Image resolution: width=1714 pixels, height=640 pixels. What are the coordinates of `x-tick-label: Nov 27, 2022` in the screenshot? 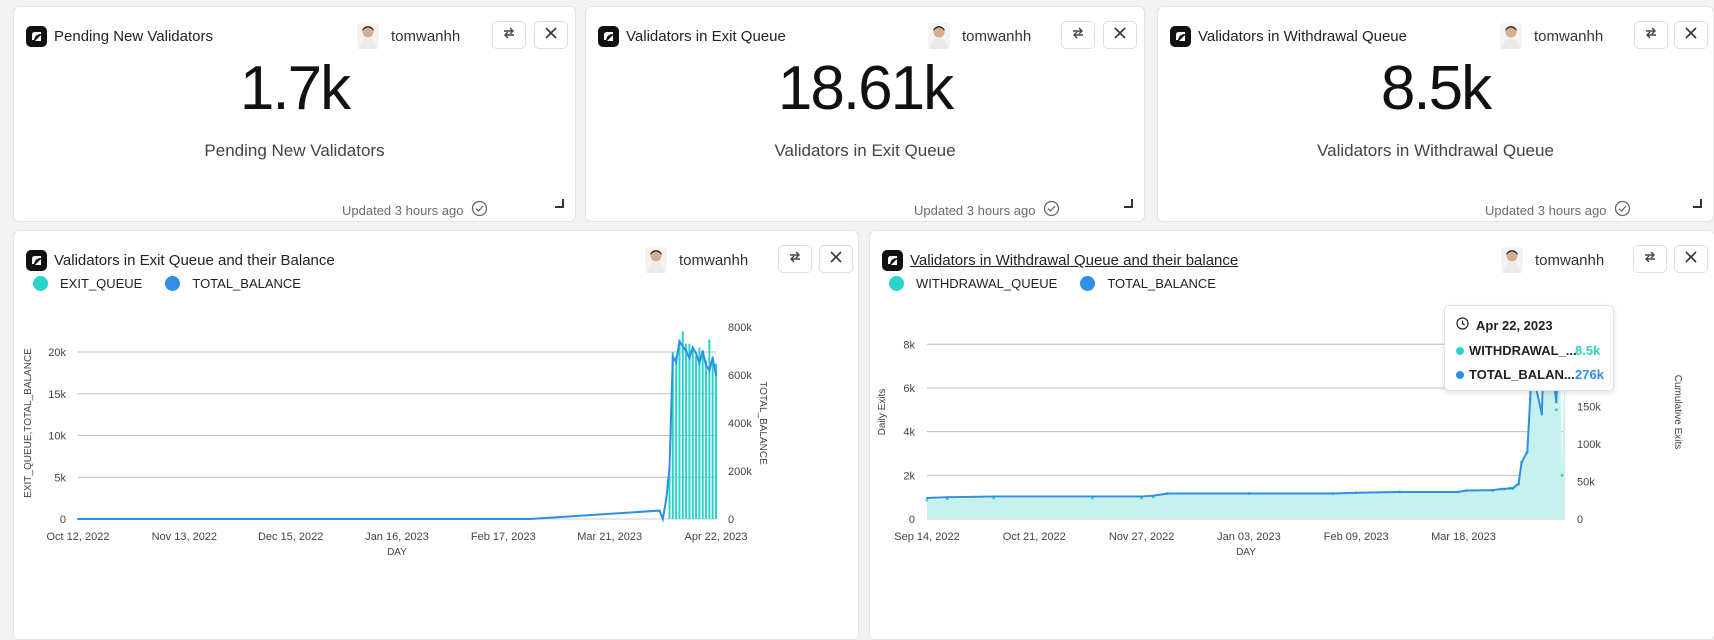 It's located at (1141, 537).